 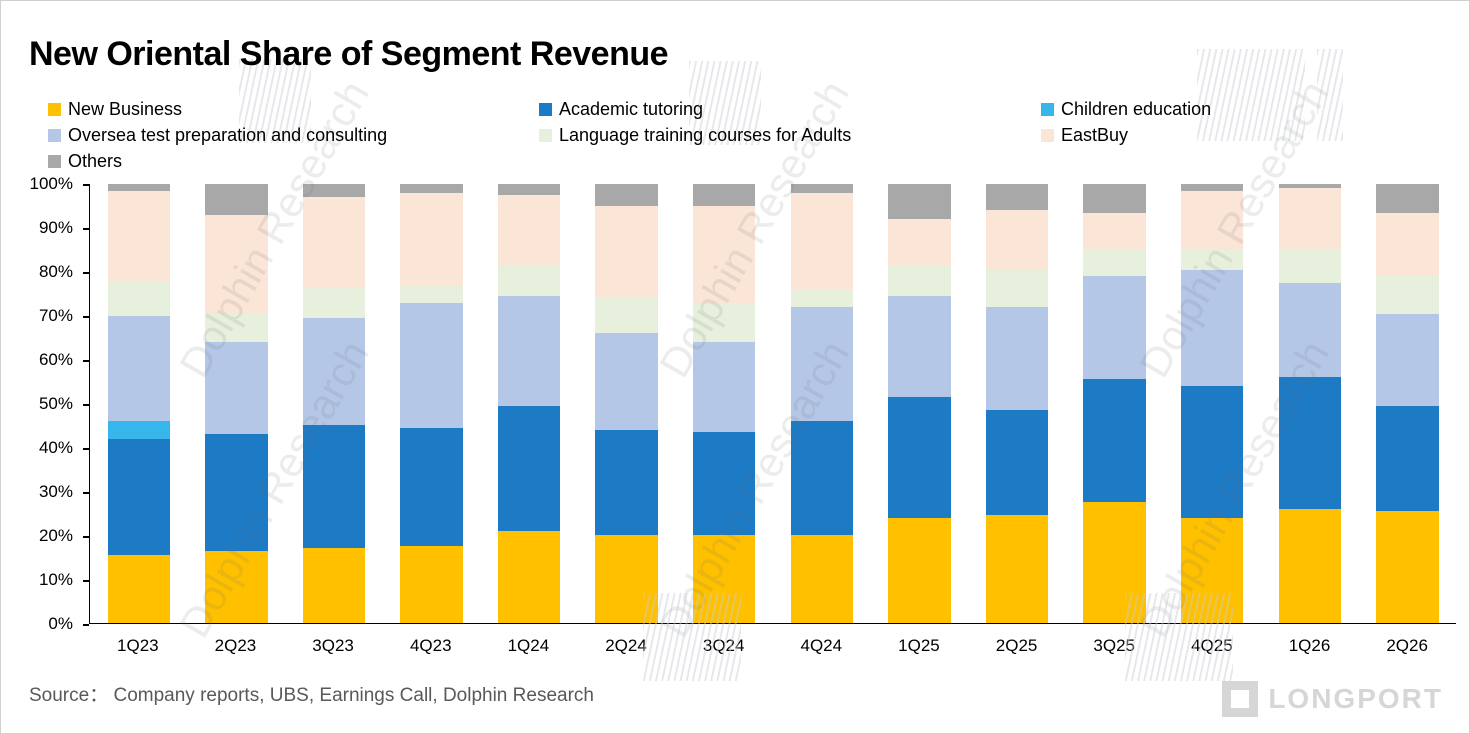 What do you see at coordinates (55, 491) in the screenshot?
I see `y-tick-label: 30%` at bounding box center [55, 491].